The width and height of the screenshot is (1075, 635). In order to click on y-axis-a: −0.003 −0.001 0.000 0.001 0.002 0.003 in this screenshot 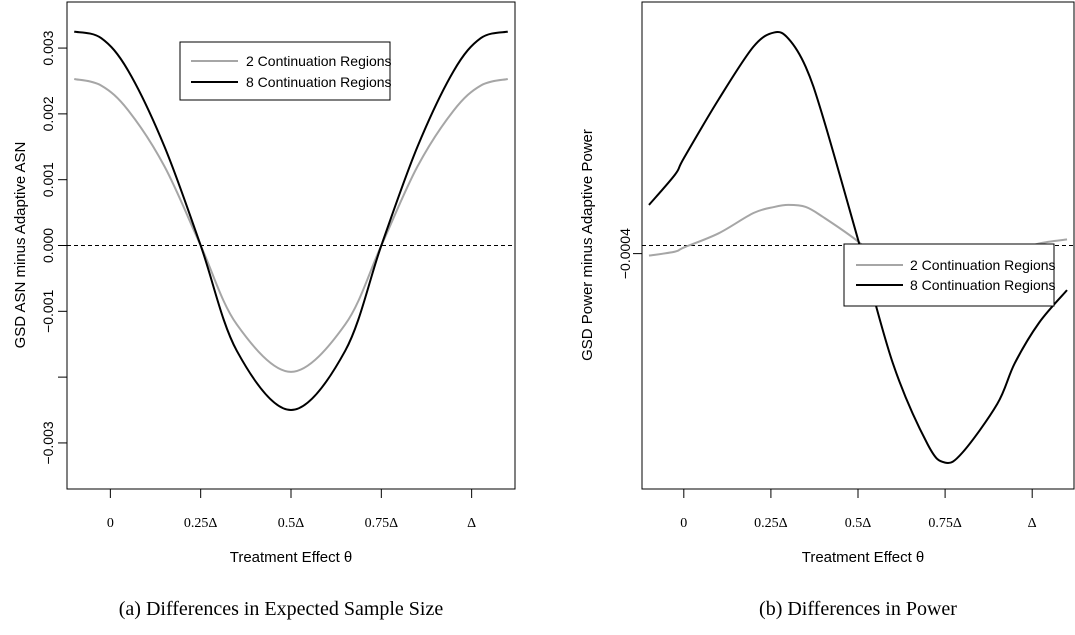, I will do `click(53, 247)`.